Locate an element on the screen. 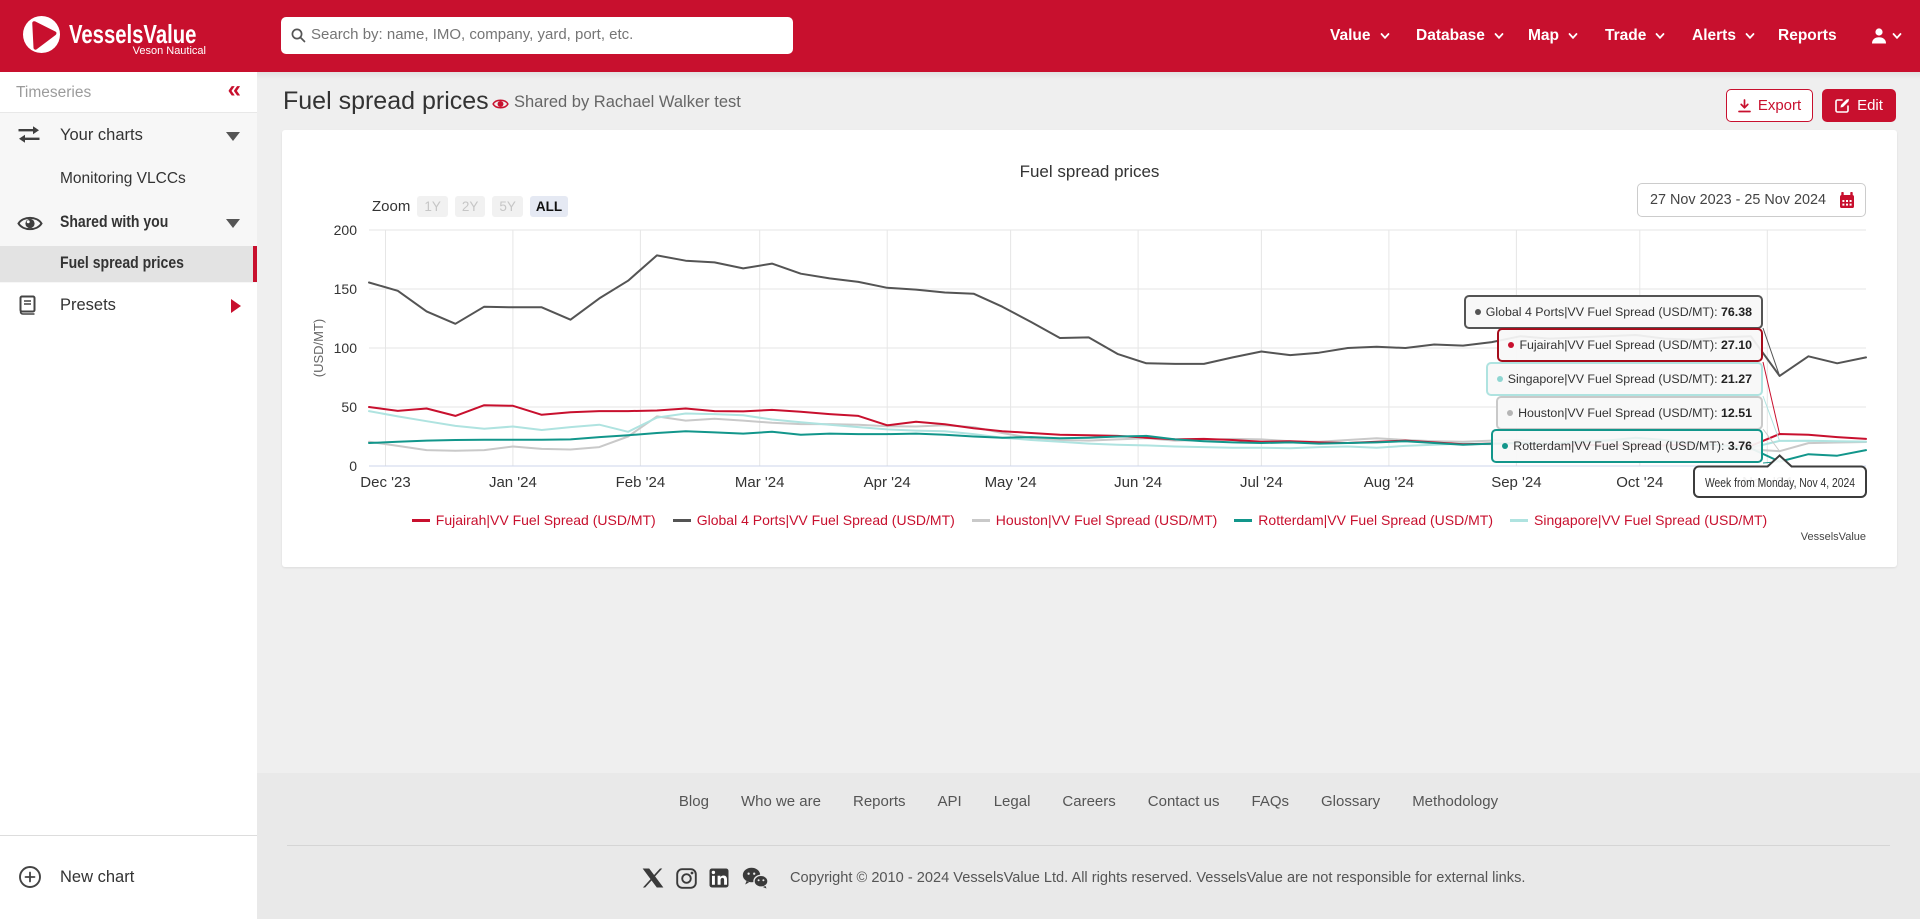 The image size is (1920, 919). svg-text: Jun '24 is located at coordinates (1138, 482).